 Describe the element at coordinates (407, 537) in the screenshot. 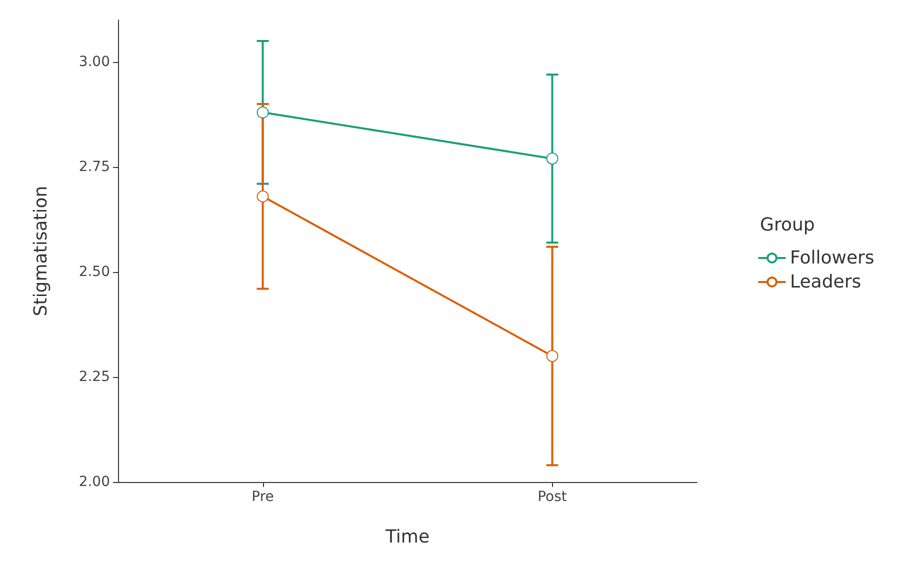

I see `x-axis-title: Time` at that location.